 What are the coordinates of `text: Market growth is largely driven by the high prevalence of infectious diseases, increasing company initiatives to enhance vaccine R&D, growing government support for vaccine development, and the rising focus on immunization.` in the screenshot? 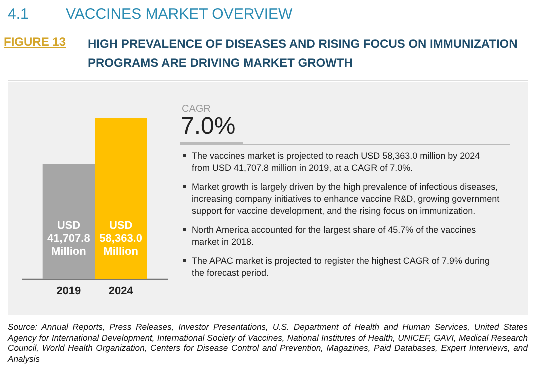 It's located at (340, 199).